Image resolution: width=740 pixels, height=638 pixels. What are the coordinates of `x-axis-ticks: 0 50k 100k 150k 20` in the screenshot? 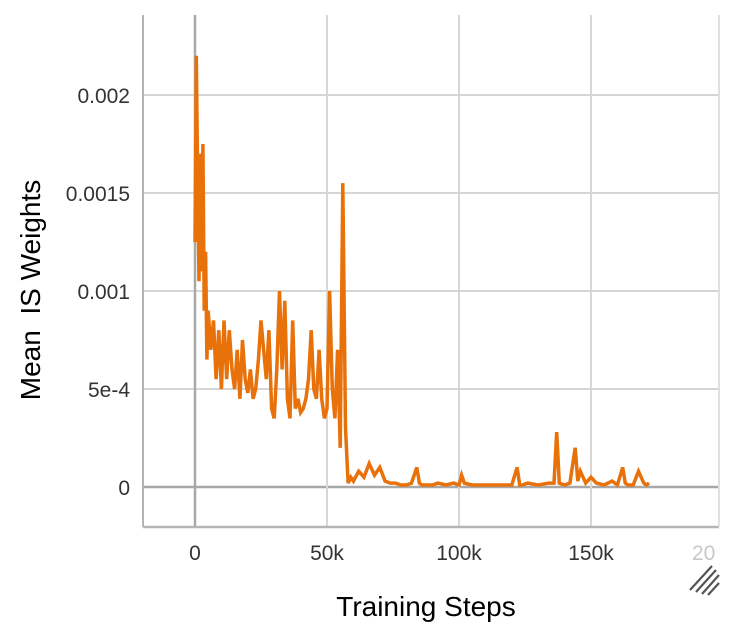 It's located at (452, 553).